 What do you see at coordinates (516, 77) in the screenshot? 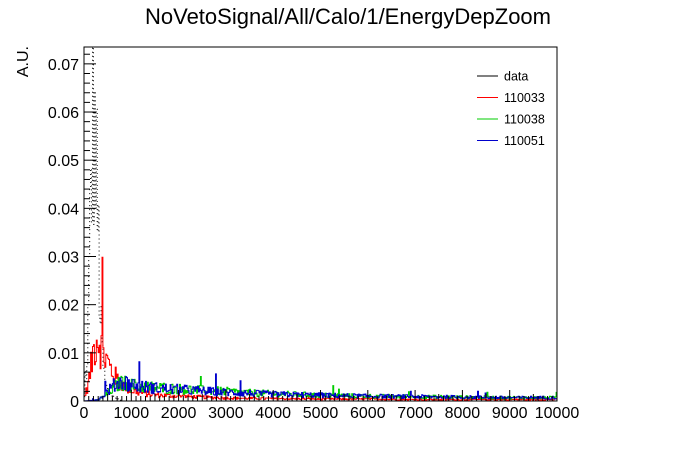
I see `legend-label-data: data` at bounding box center [516, 77].